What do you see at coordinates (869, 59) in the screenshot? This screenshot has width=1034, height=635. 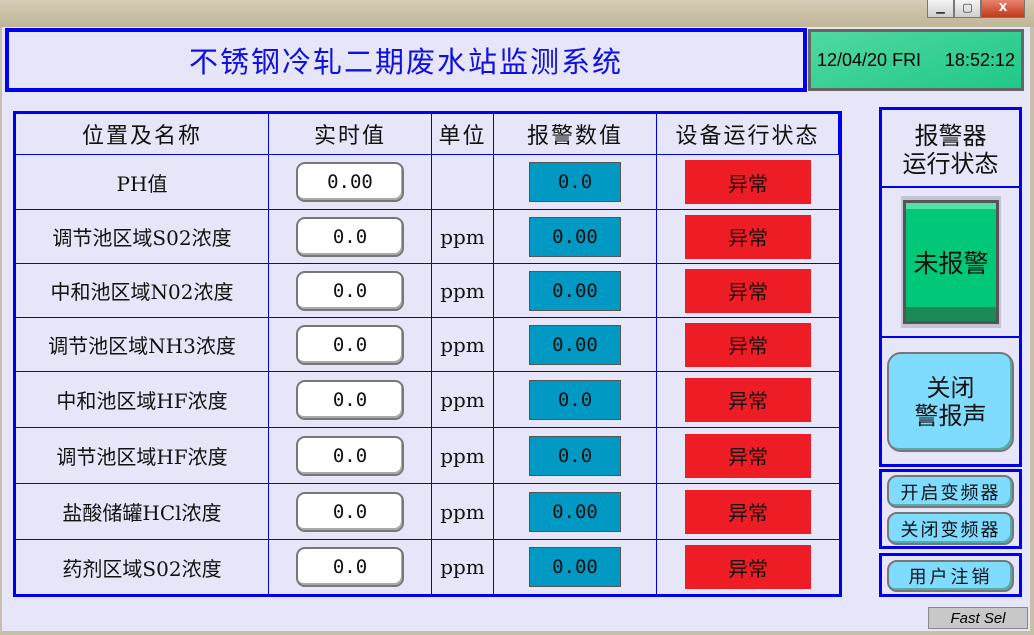 I see `date-text: 12/04/20 FRI` at bounding box center [869, 59].